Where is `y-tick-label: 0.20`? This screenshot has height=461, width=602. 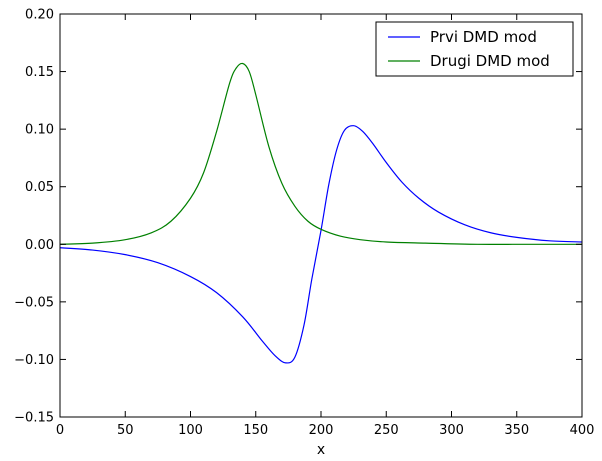
y-tick-label: 0.20 is located at coordinates (39, 15).